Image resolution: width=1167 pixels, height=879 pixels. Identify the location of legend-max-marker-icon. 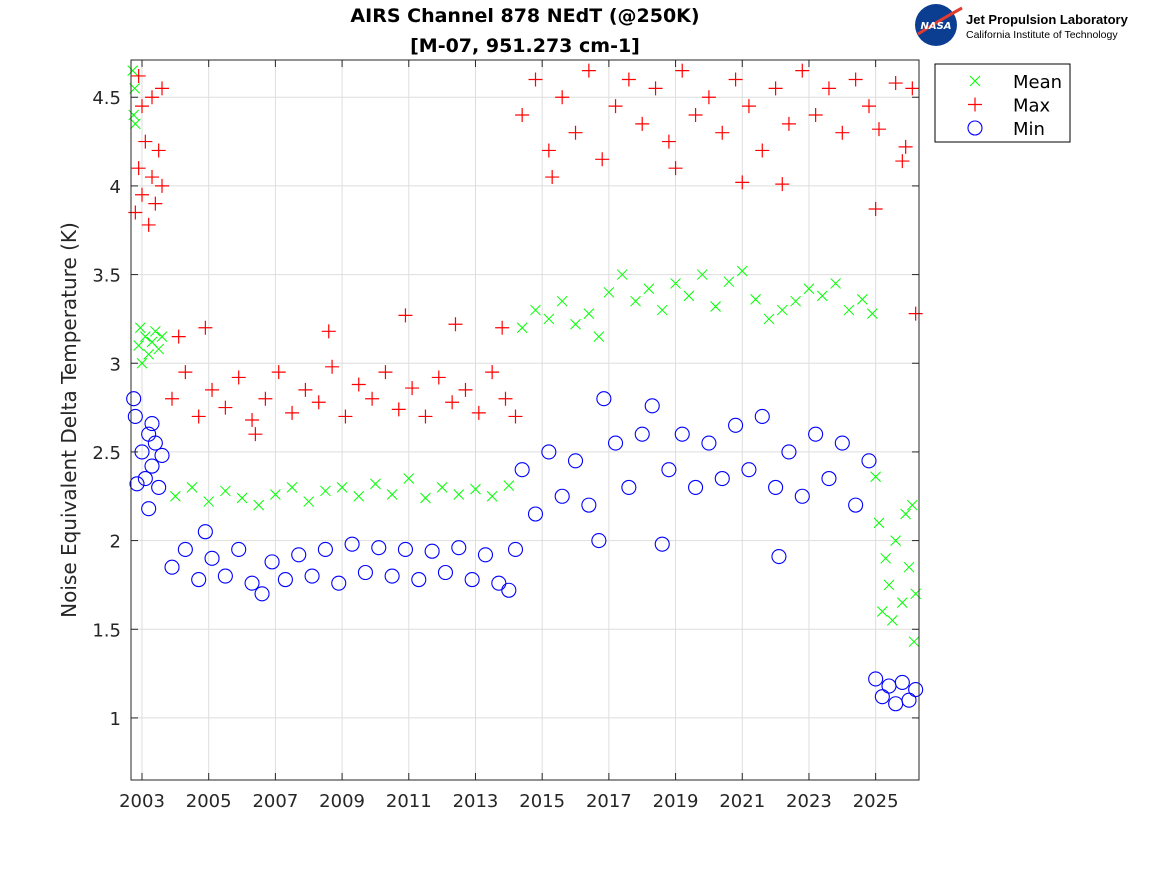
(975, 104).